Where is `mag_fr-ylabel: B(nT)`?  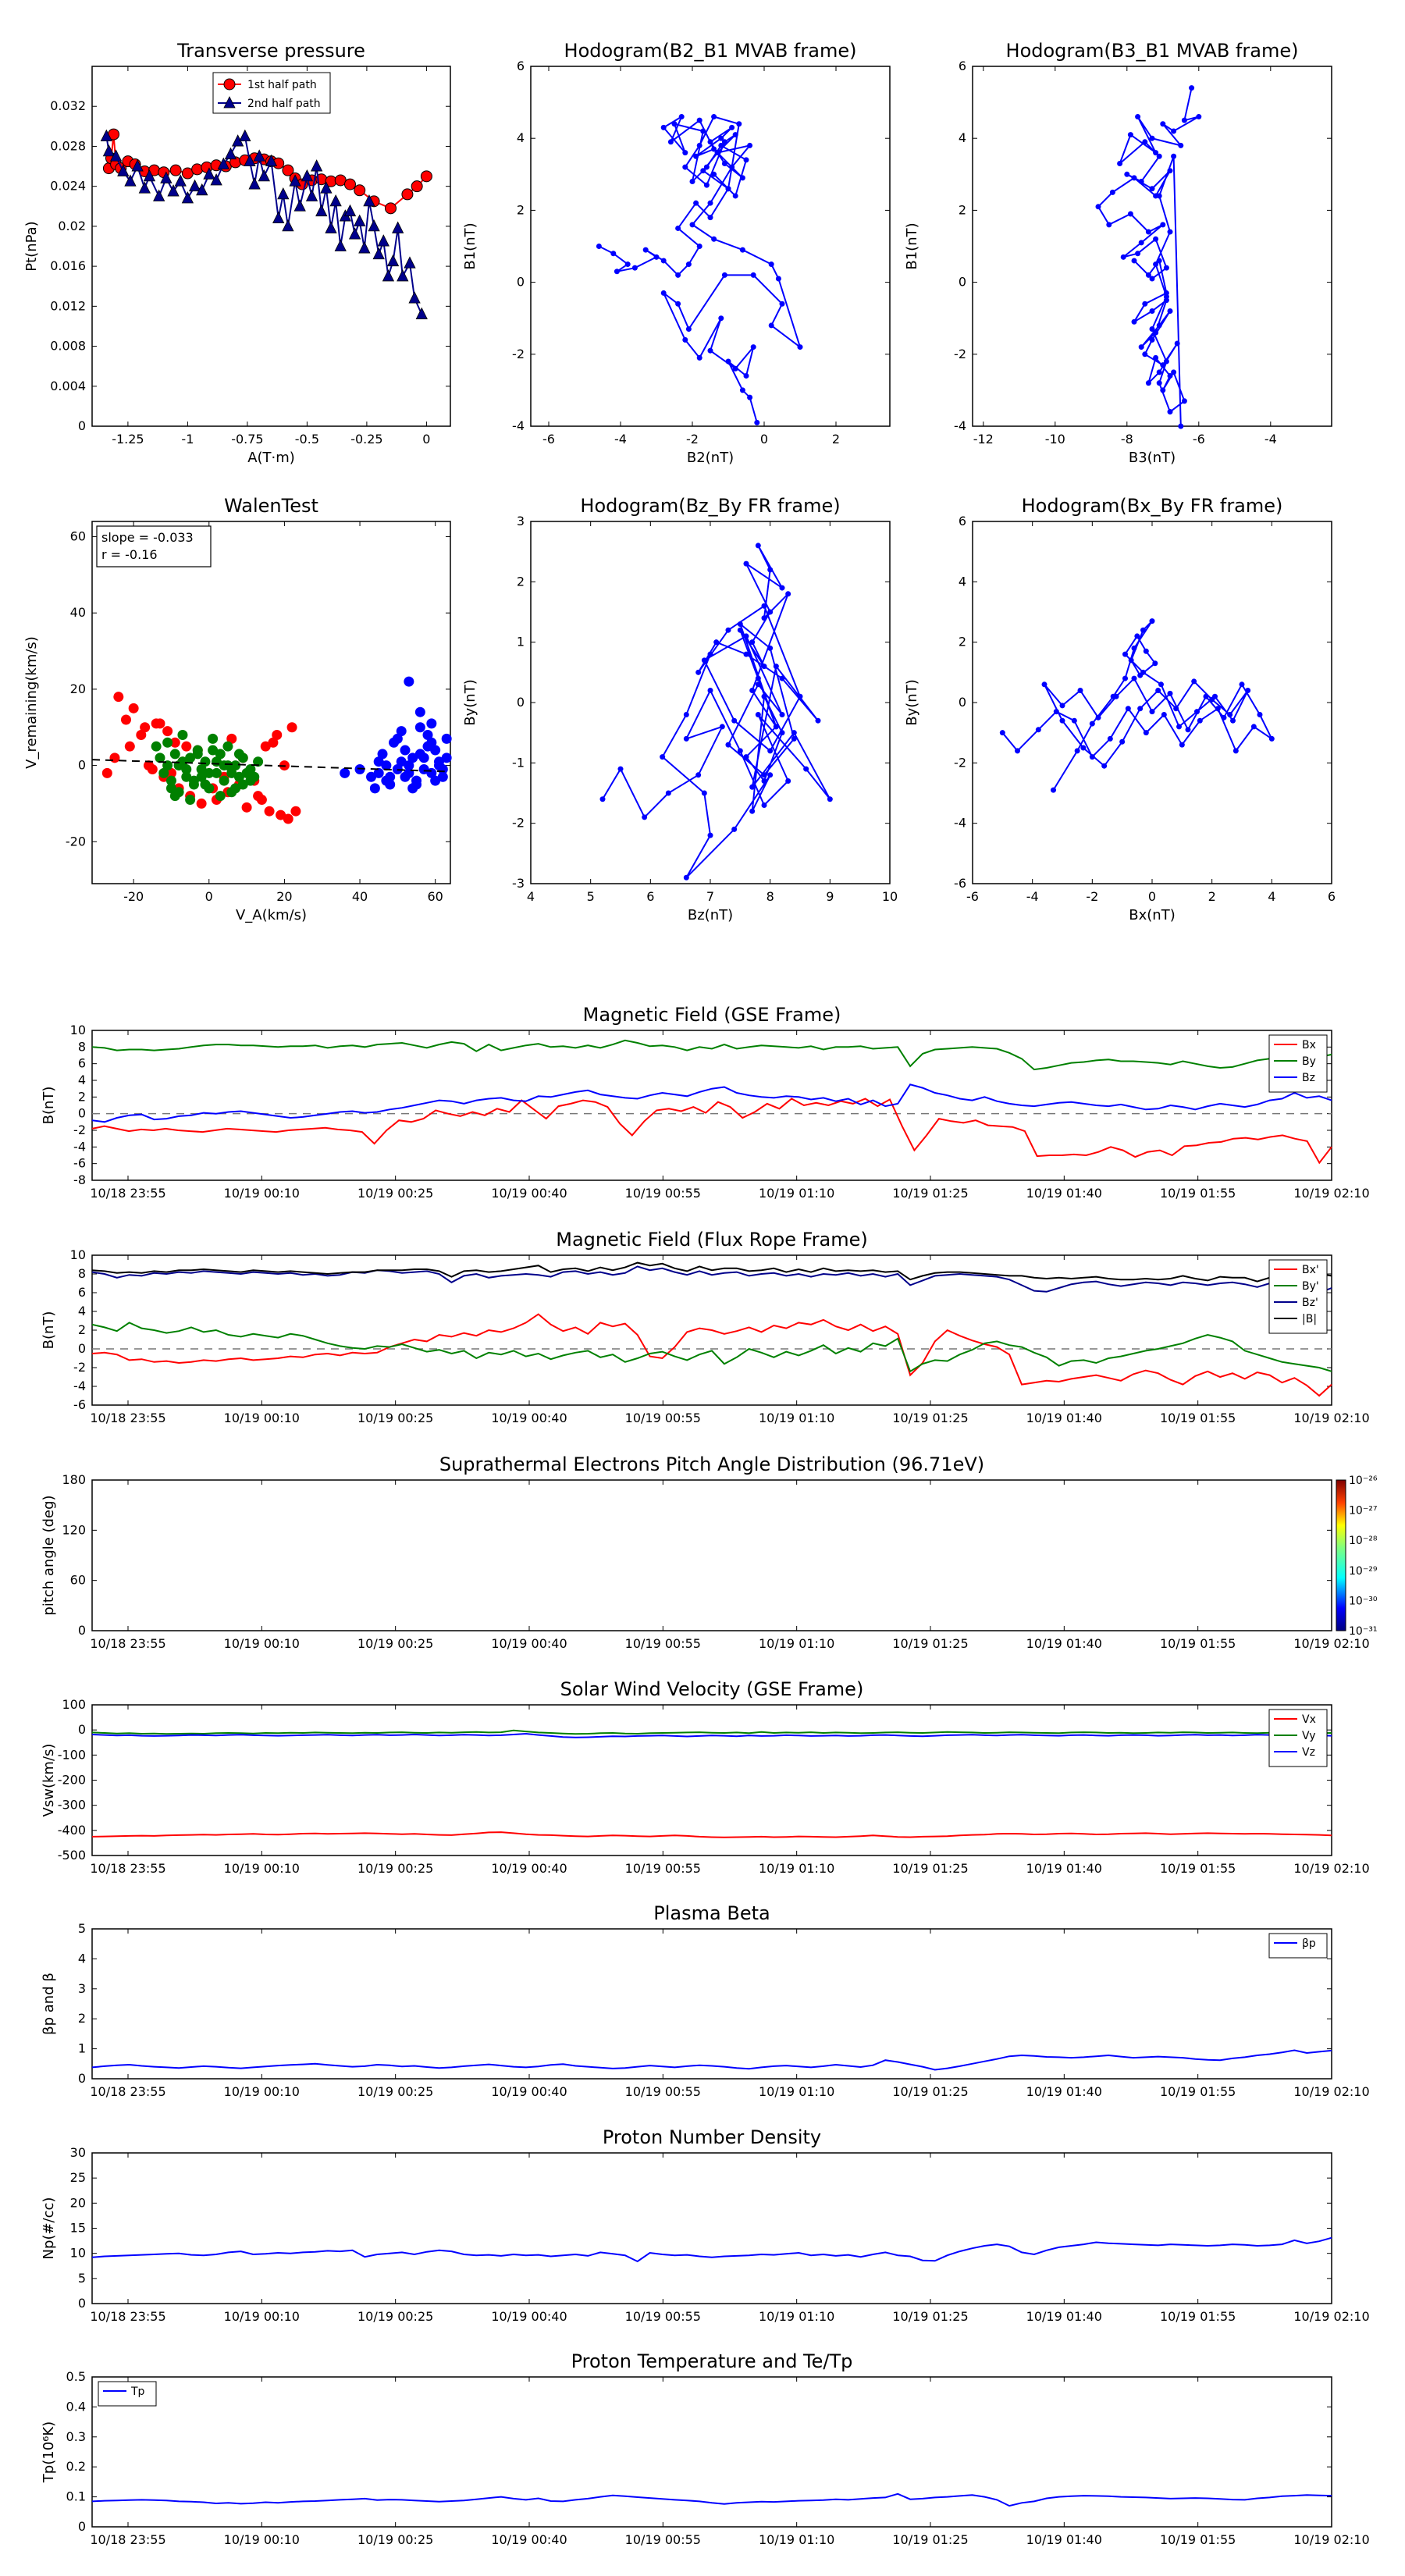
mag_fr-ylabel: B(nT) is located at coordinates (49, 1330).